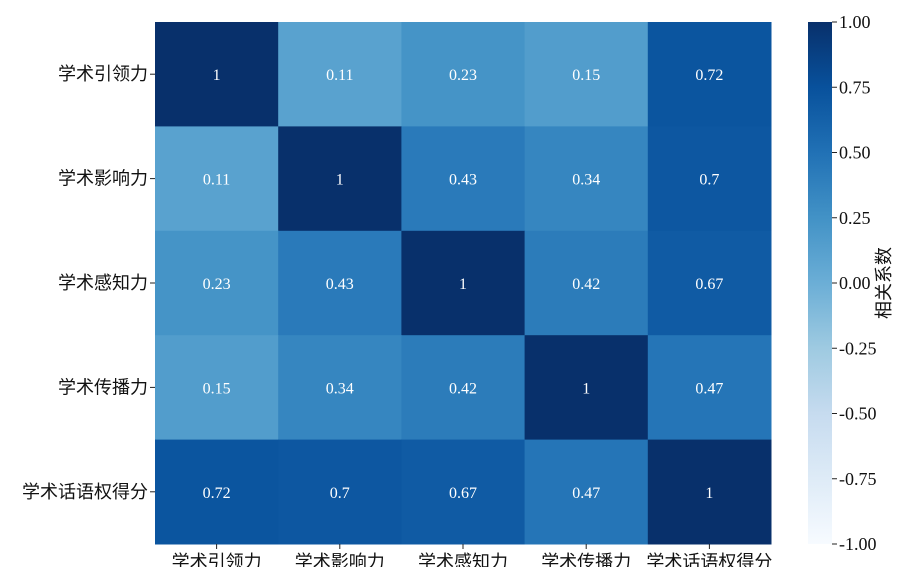 Image resolution: width=905 pixels, height=567 pixels. I want to click on row-label: 学术感知力, so click(103, 283).